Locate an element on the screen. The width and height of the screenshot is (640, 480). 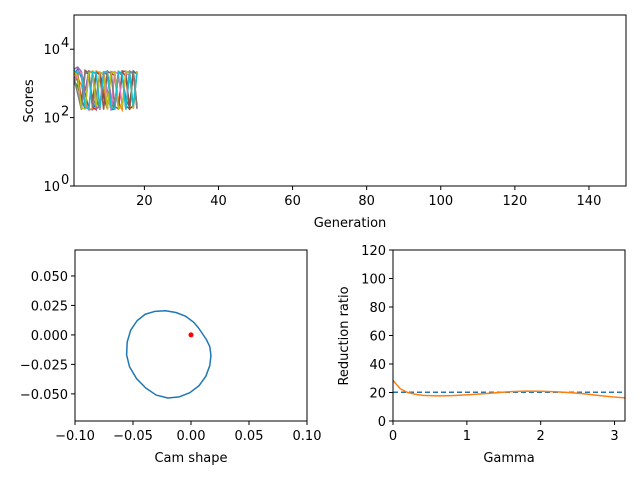
cam-x-axis-label: Cam shape is located at coordinates (190, 458).